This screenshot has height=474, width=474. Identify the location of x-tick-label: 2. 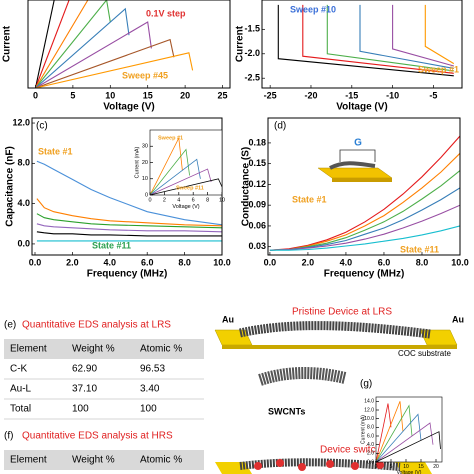
(164, 200).